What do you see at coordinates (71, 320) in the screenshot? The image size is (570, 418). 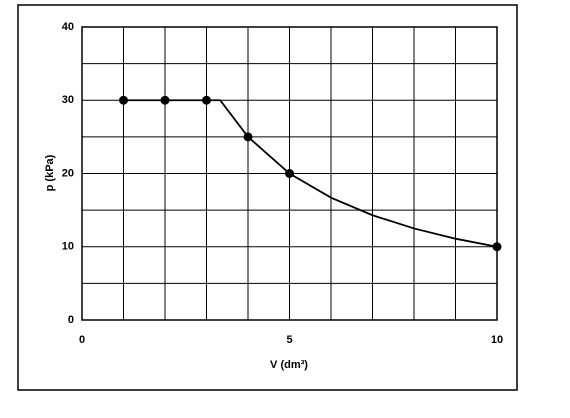 I see `y-tick-label: 0` at bounding box center [71, 320].